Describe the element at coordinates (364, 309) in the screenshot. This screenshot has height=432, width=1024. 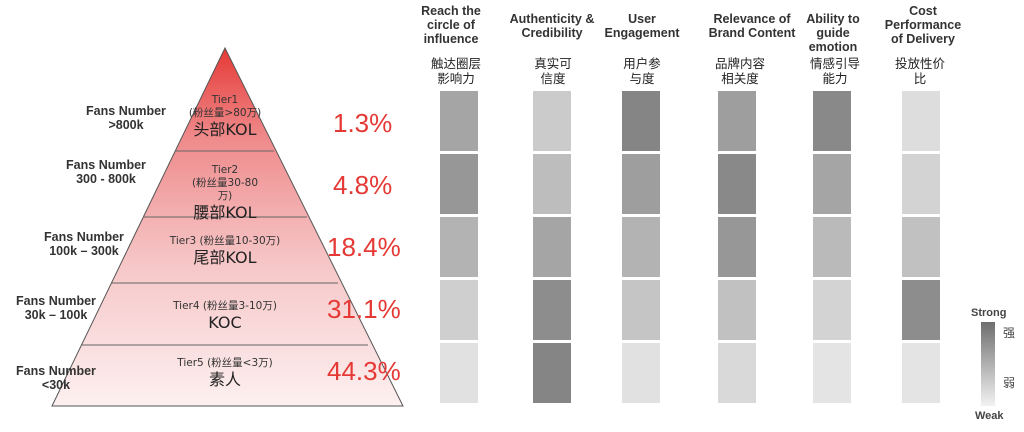
I see `tier4-percentage: 31.1%` at that location.